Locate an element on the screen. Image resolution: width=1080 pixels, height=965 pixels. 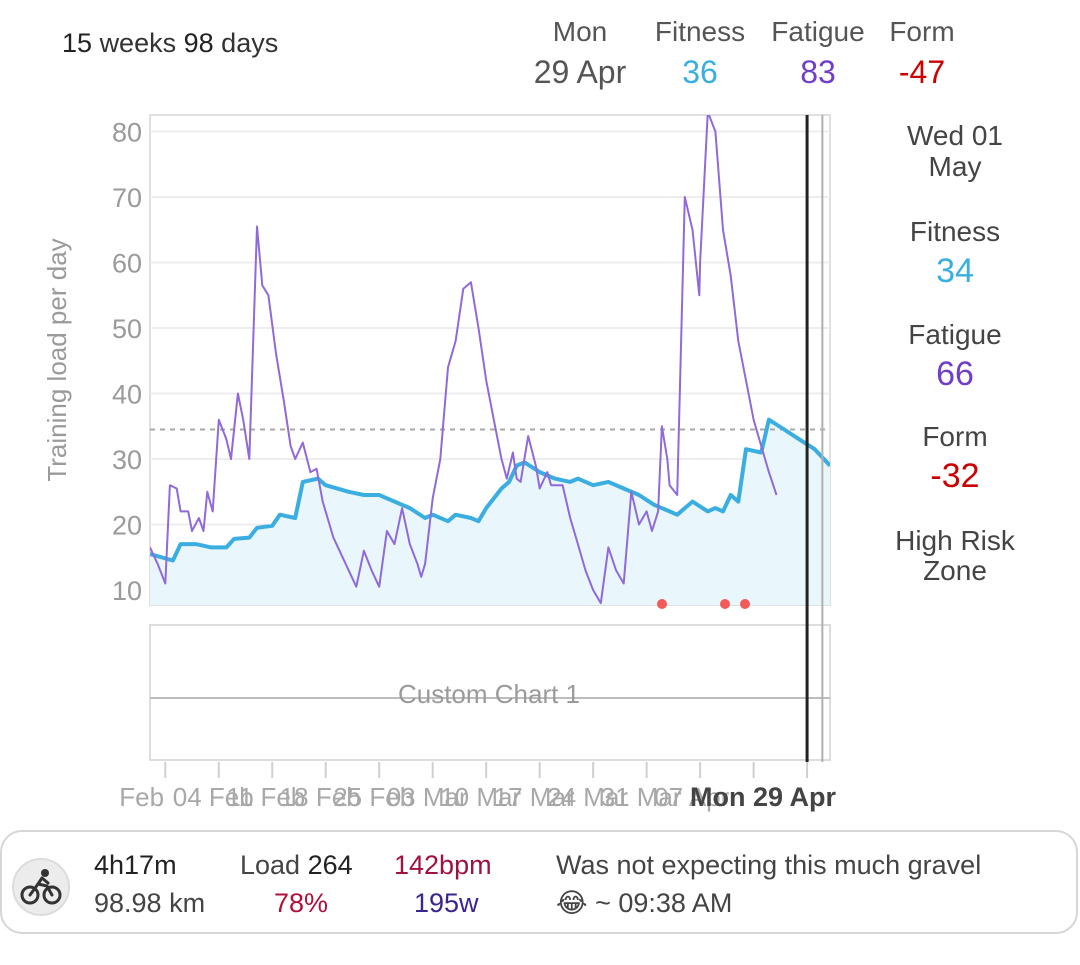
side-form-label: Form is located at coordinates (955, 436).